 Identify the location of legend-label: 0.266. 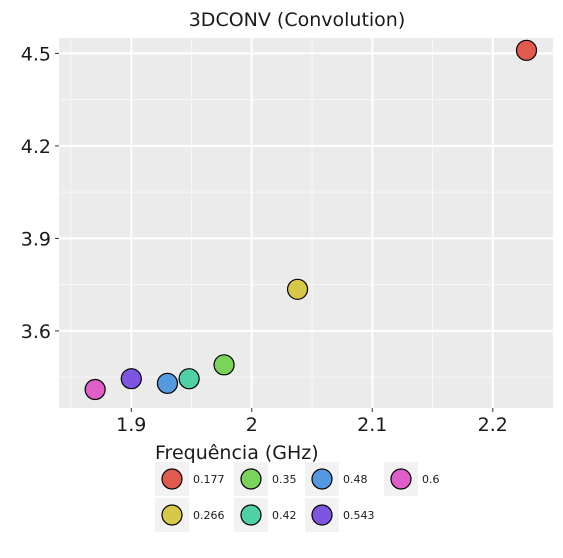
(209, 515).